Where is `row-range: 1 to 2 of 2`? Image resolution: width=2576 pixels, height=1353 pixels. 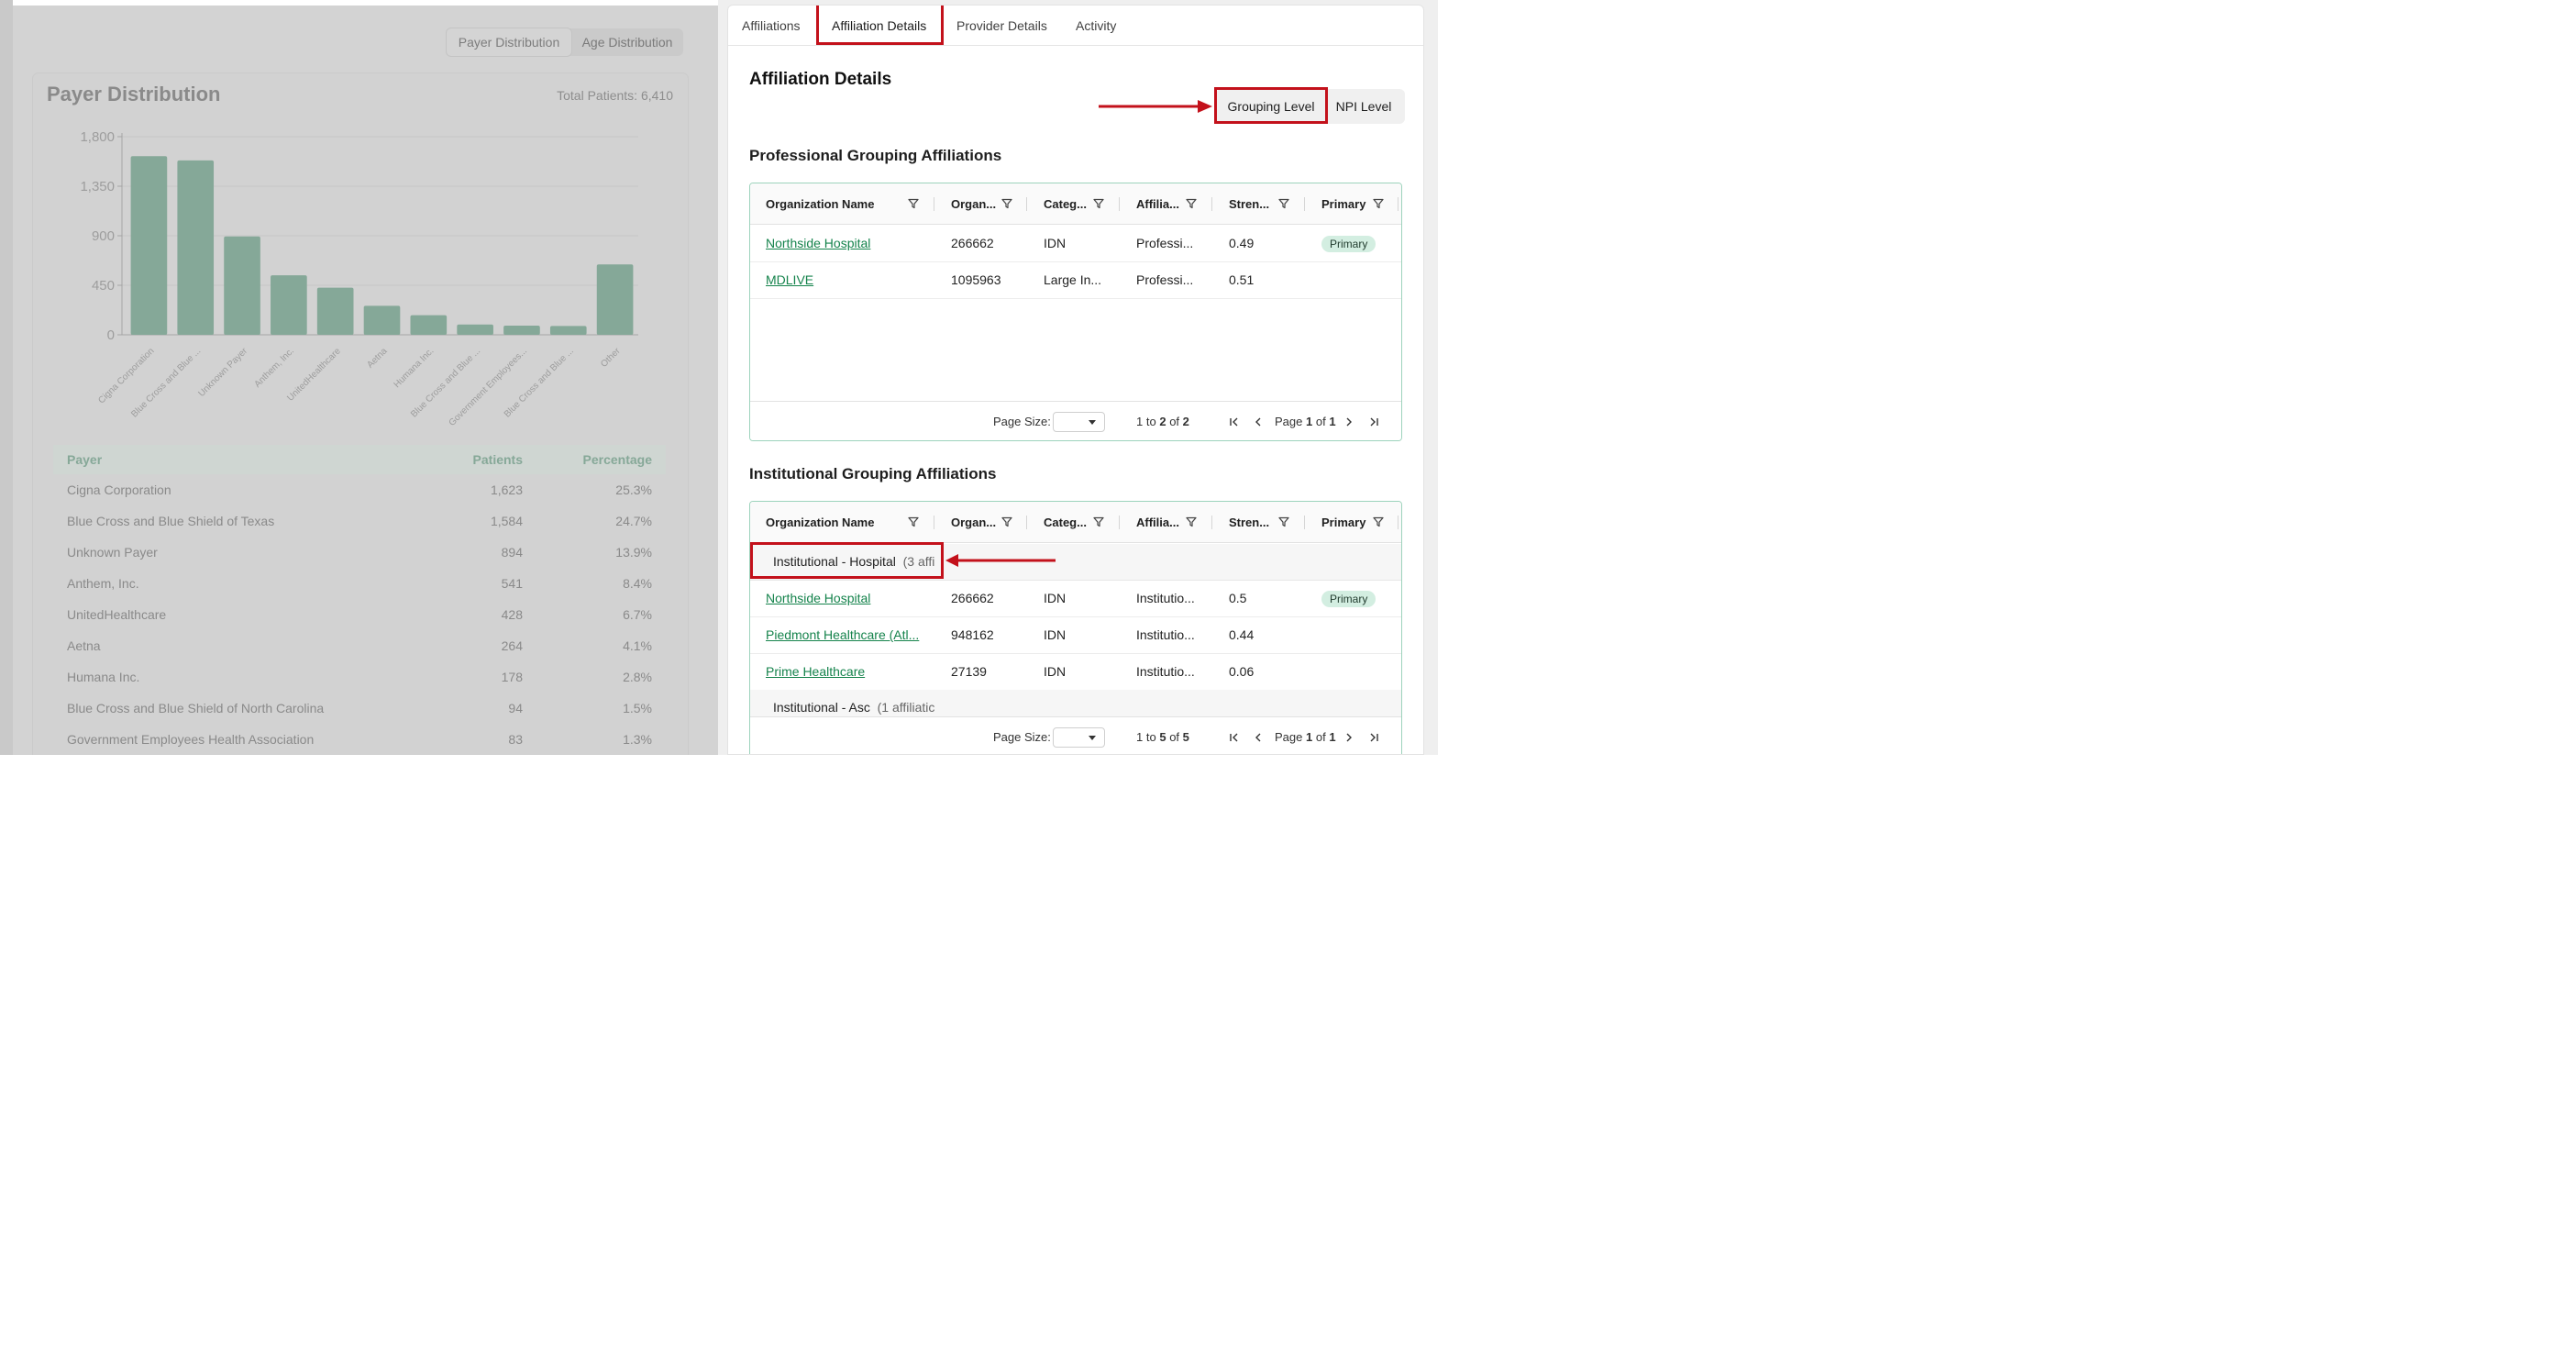
row-range: 1 to 2 of 2 is located at coordinates (1162, 421).